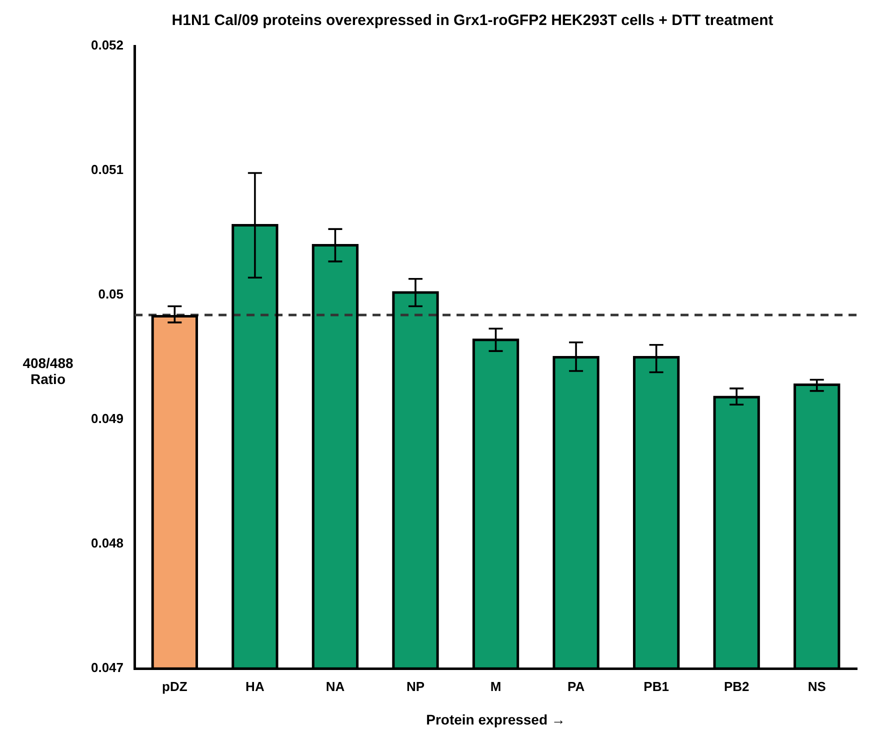 The height and width of the screenshot is (743, 875). What do you see at coordinates (107, 418) in the screenshot?
I see `y-tick-label: 0.049` at bounding box center [107, 418].